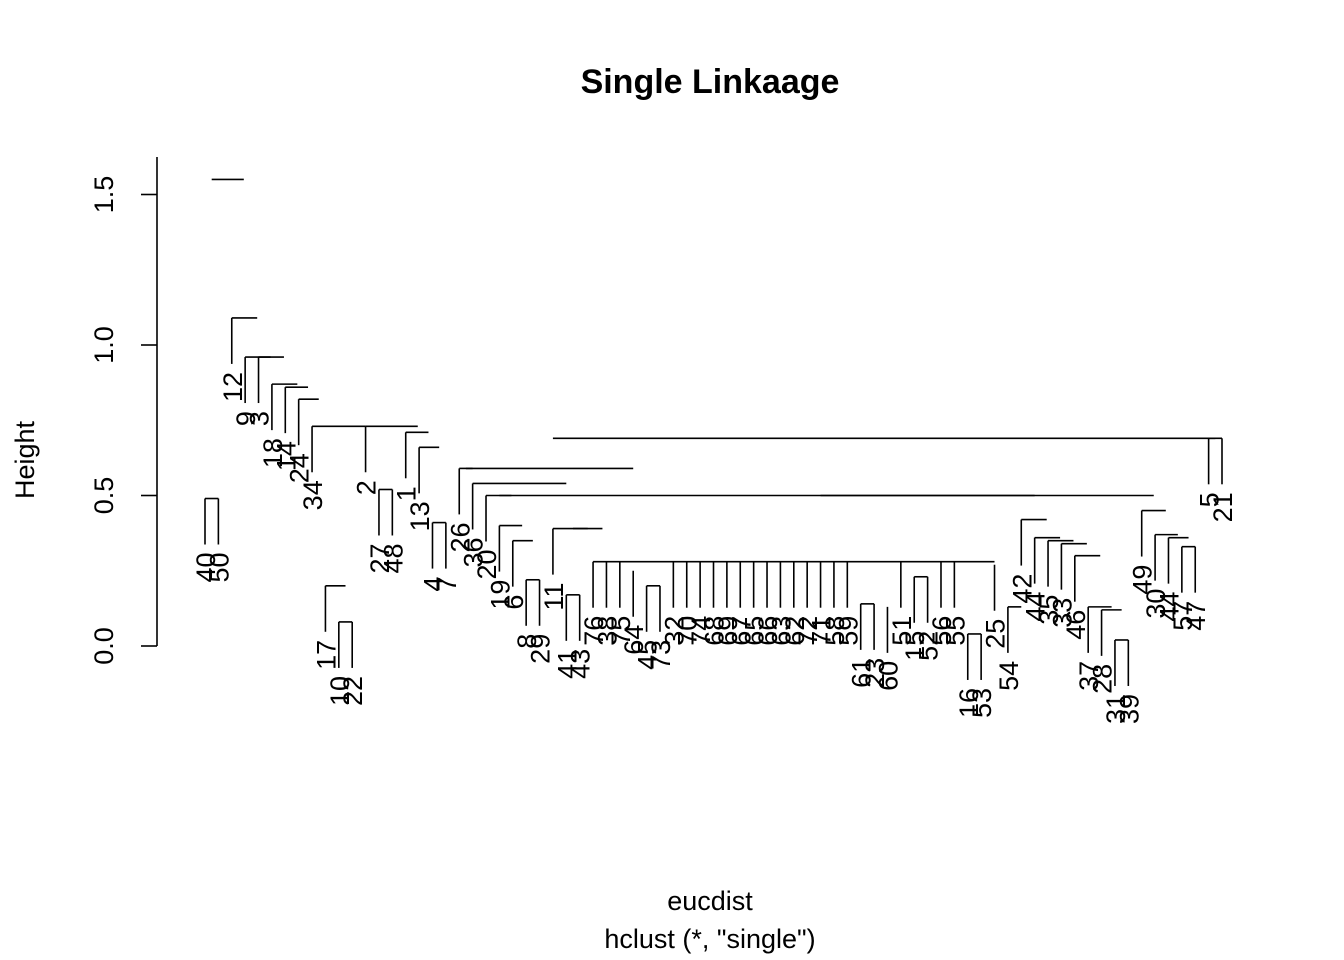 This screenshot has width=1344, height=960. I want to click on leaf-label: 27, so click(380, 558).